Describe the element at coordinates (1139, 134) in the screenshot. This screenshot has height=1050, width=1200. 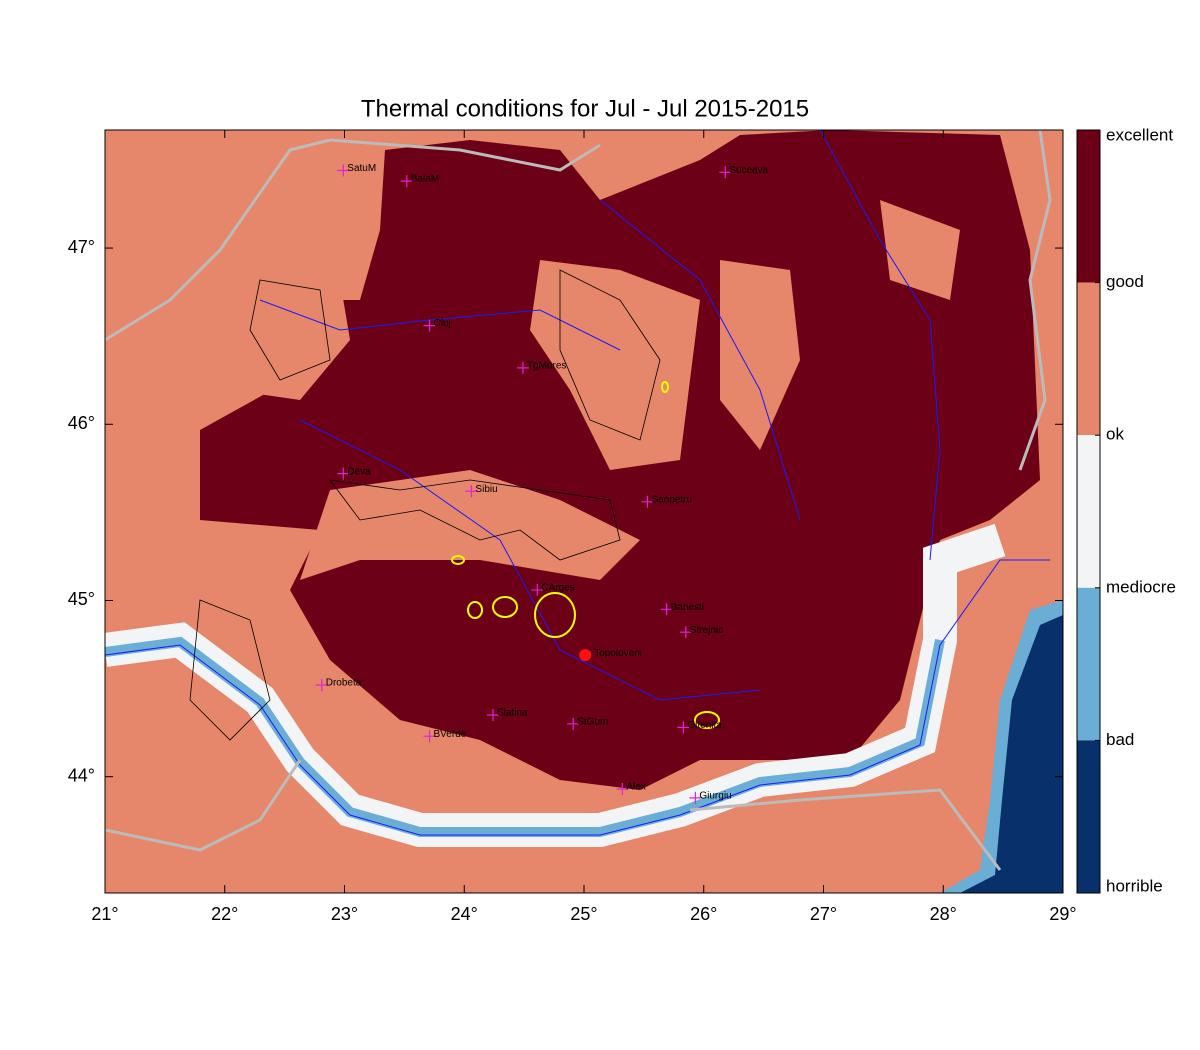
I see `colorbar-label: excellent` at that location.